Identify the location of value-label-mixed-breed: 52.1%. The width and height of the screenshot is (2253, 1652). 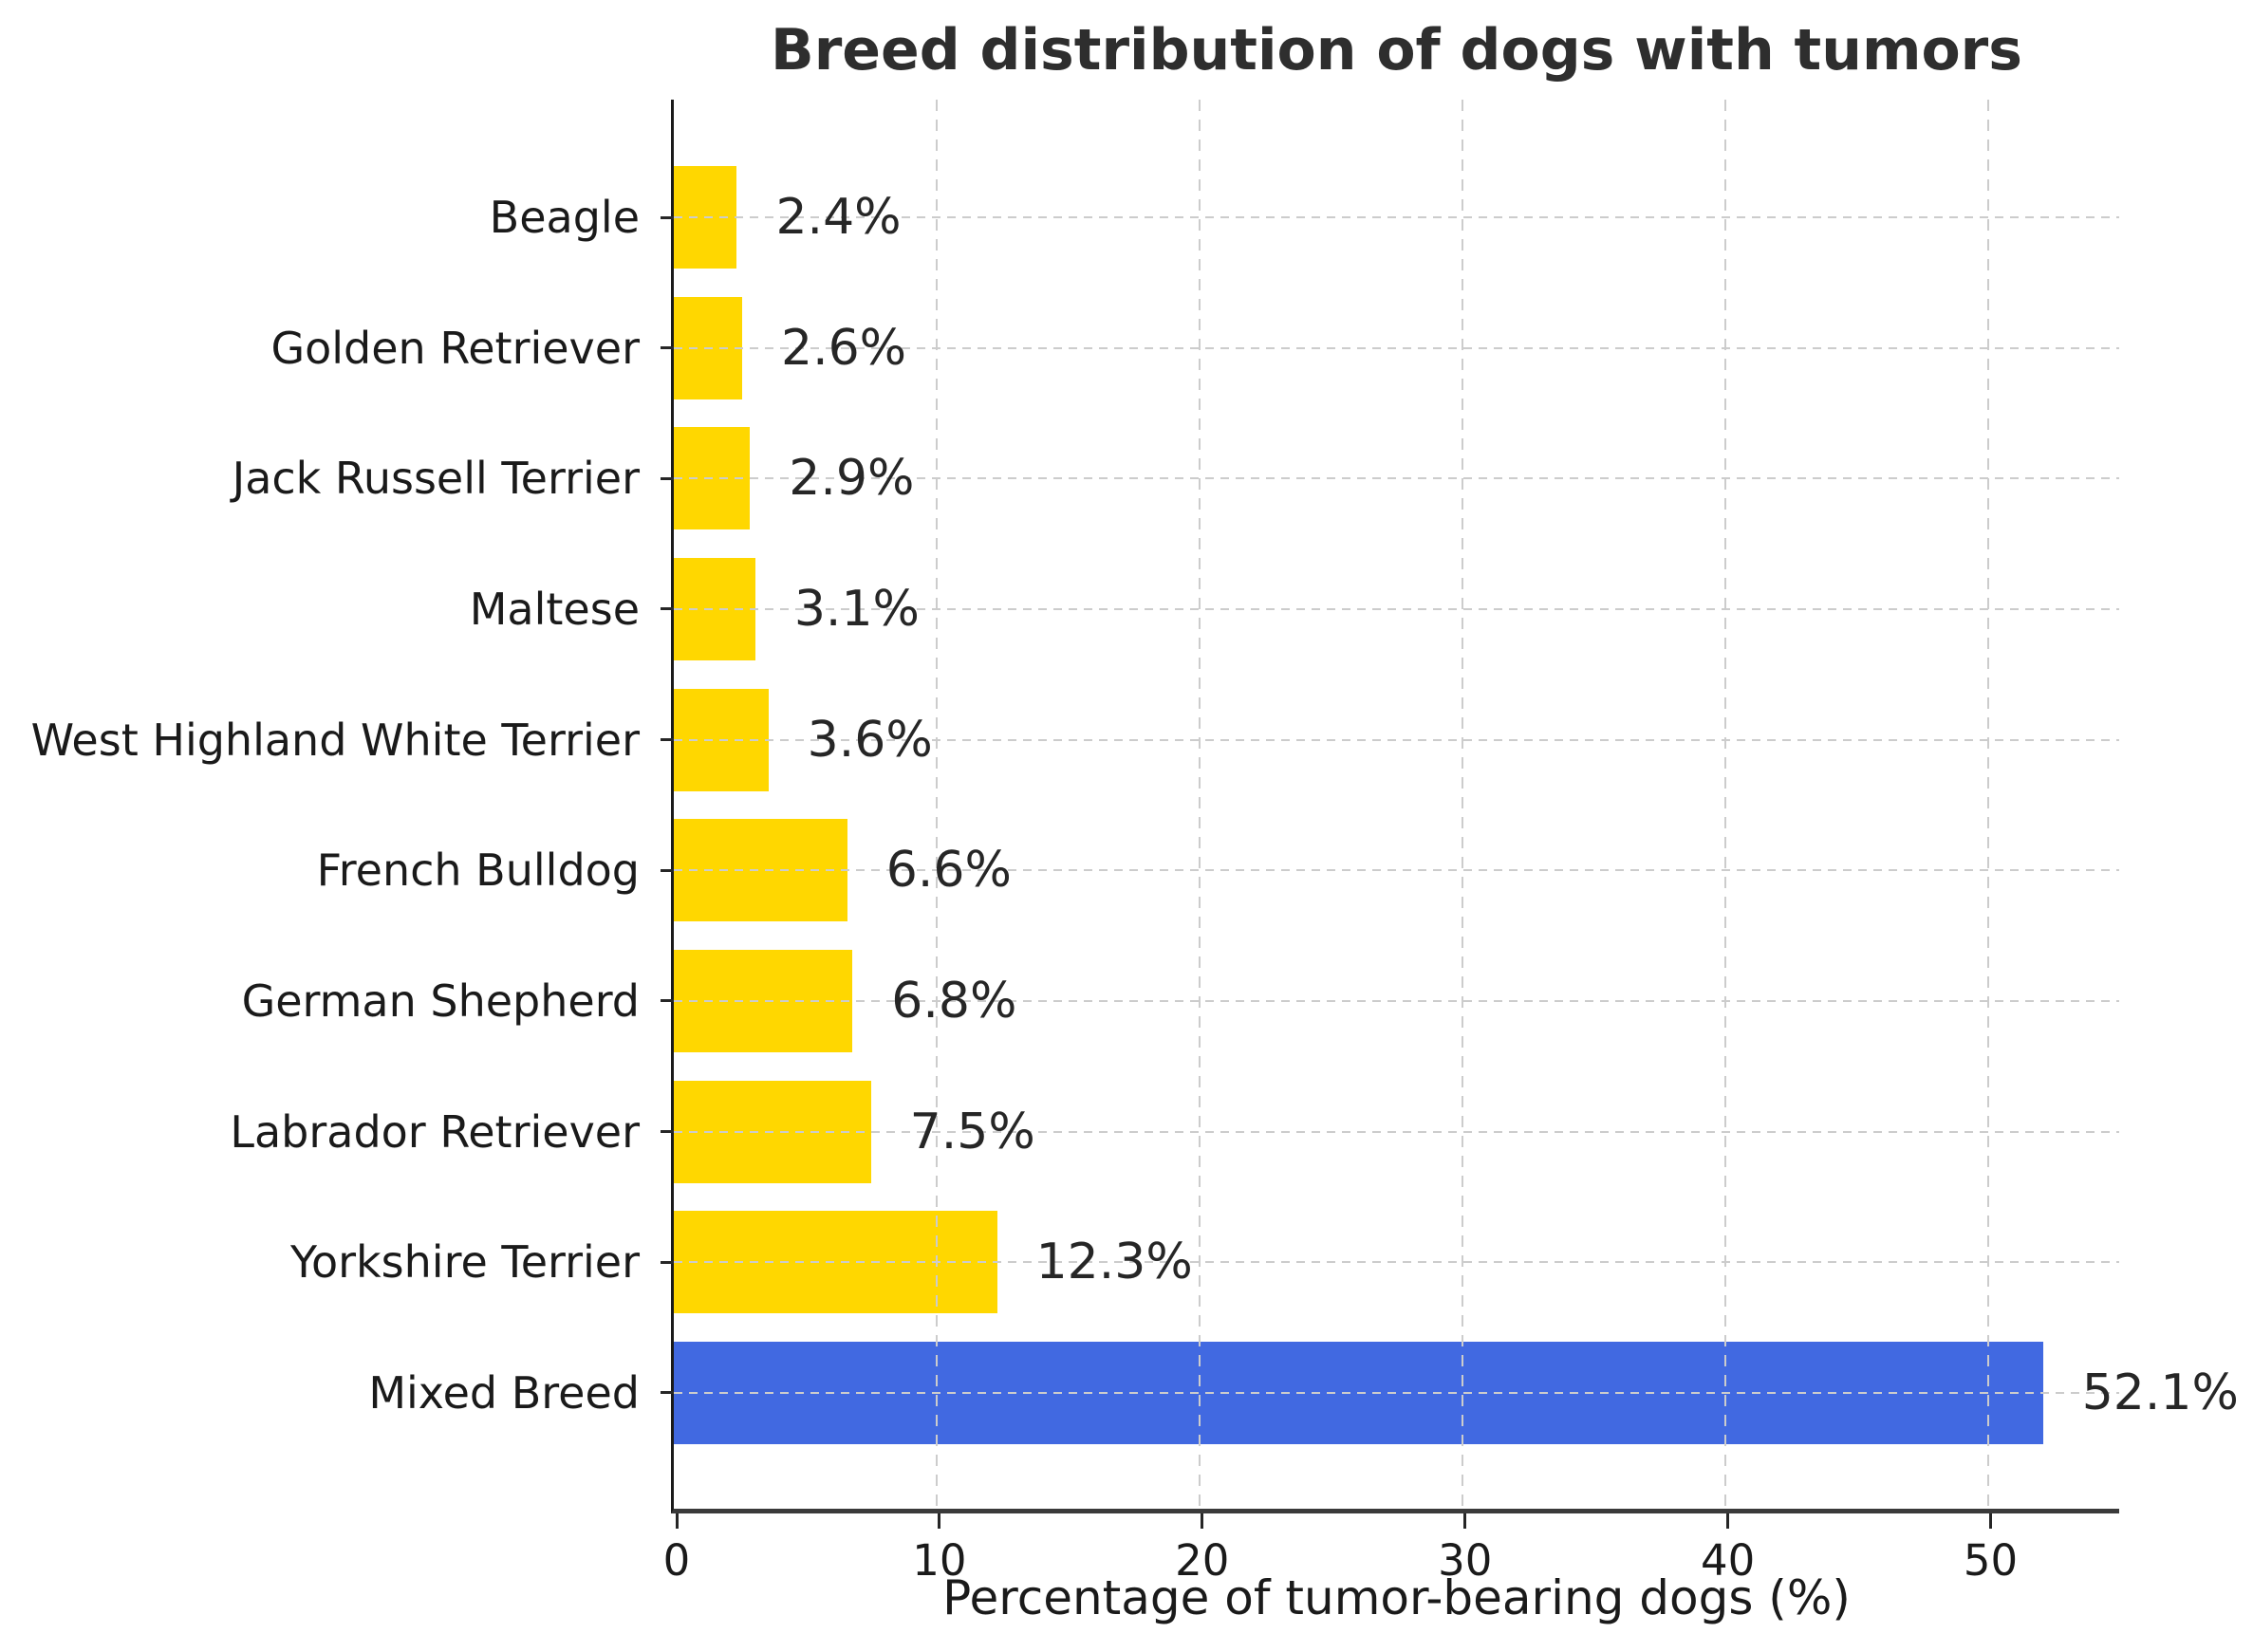
(2160, 1392).